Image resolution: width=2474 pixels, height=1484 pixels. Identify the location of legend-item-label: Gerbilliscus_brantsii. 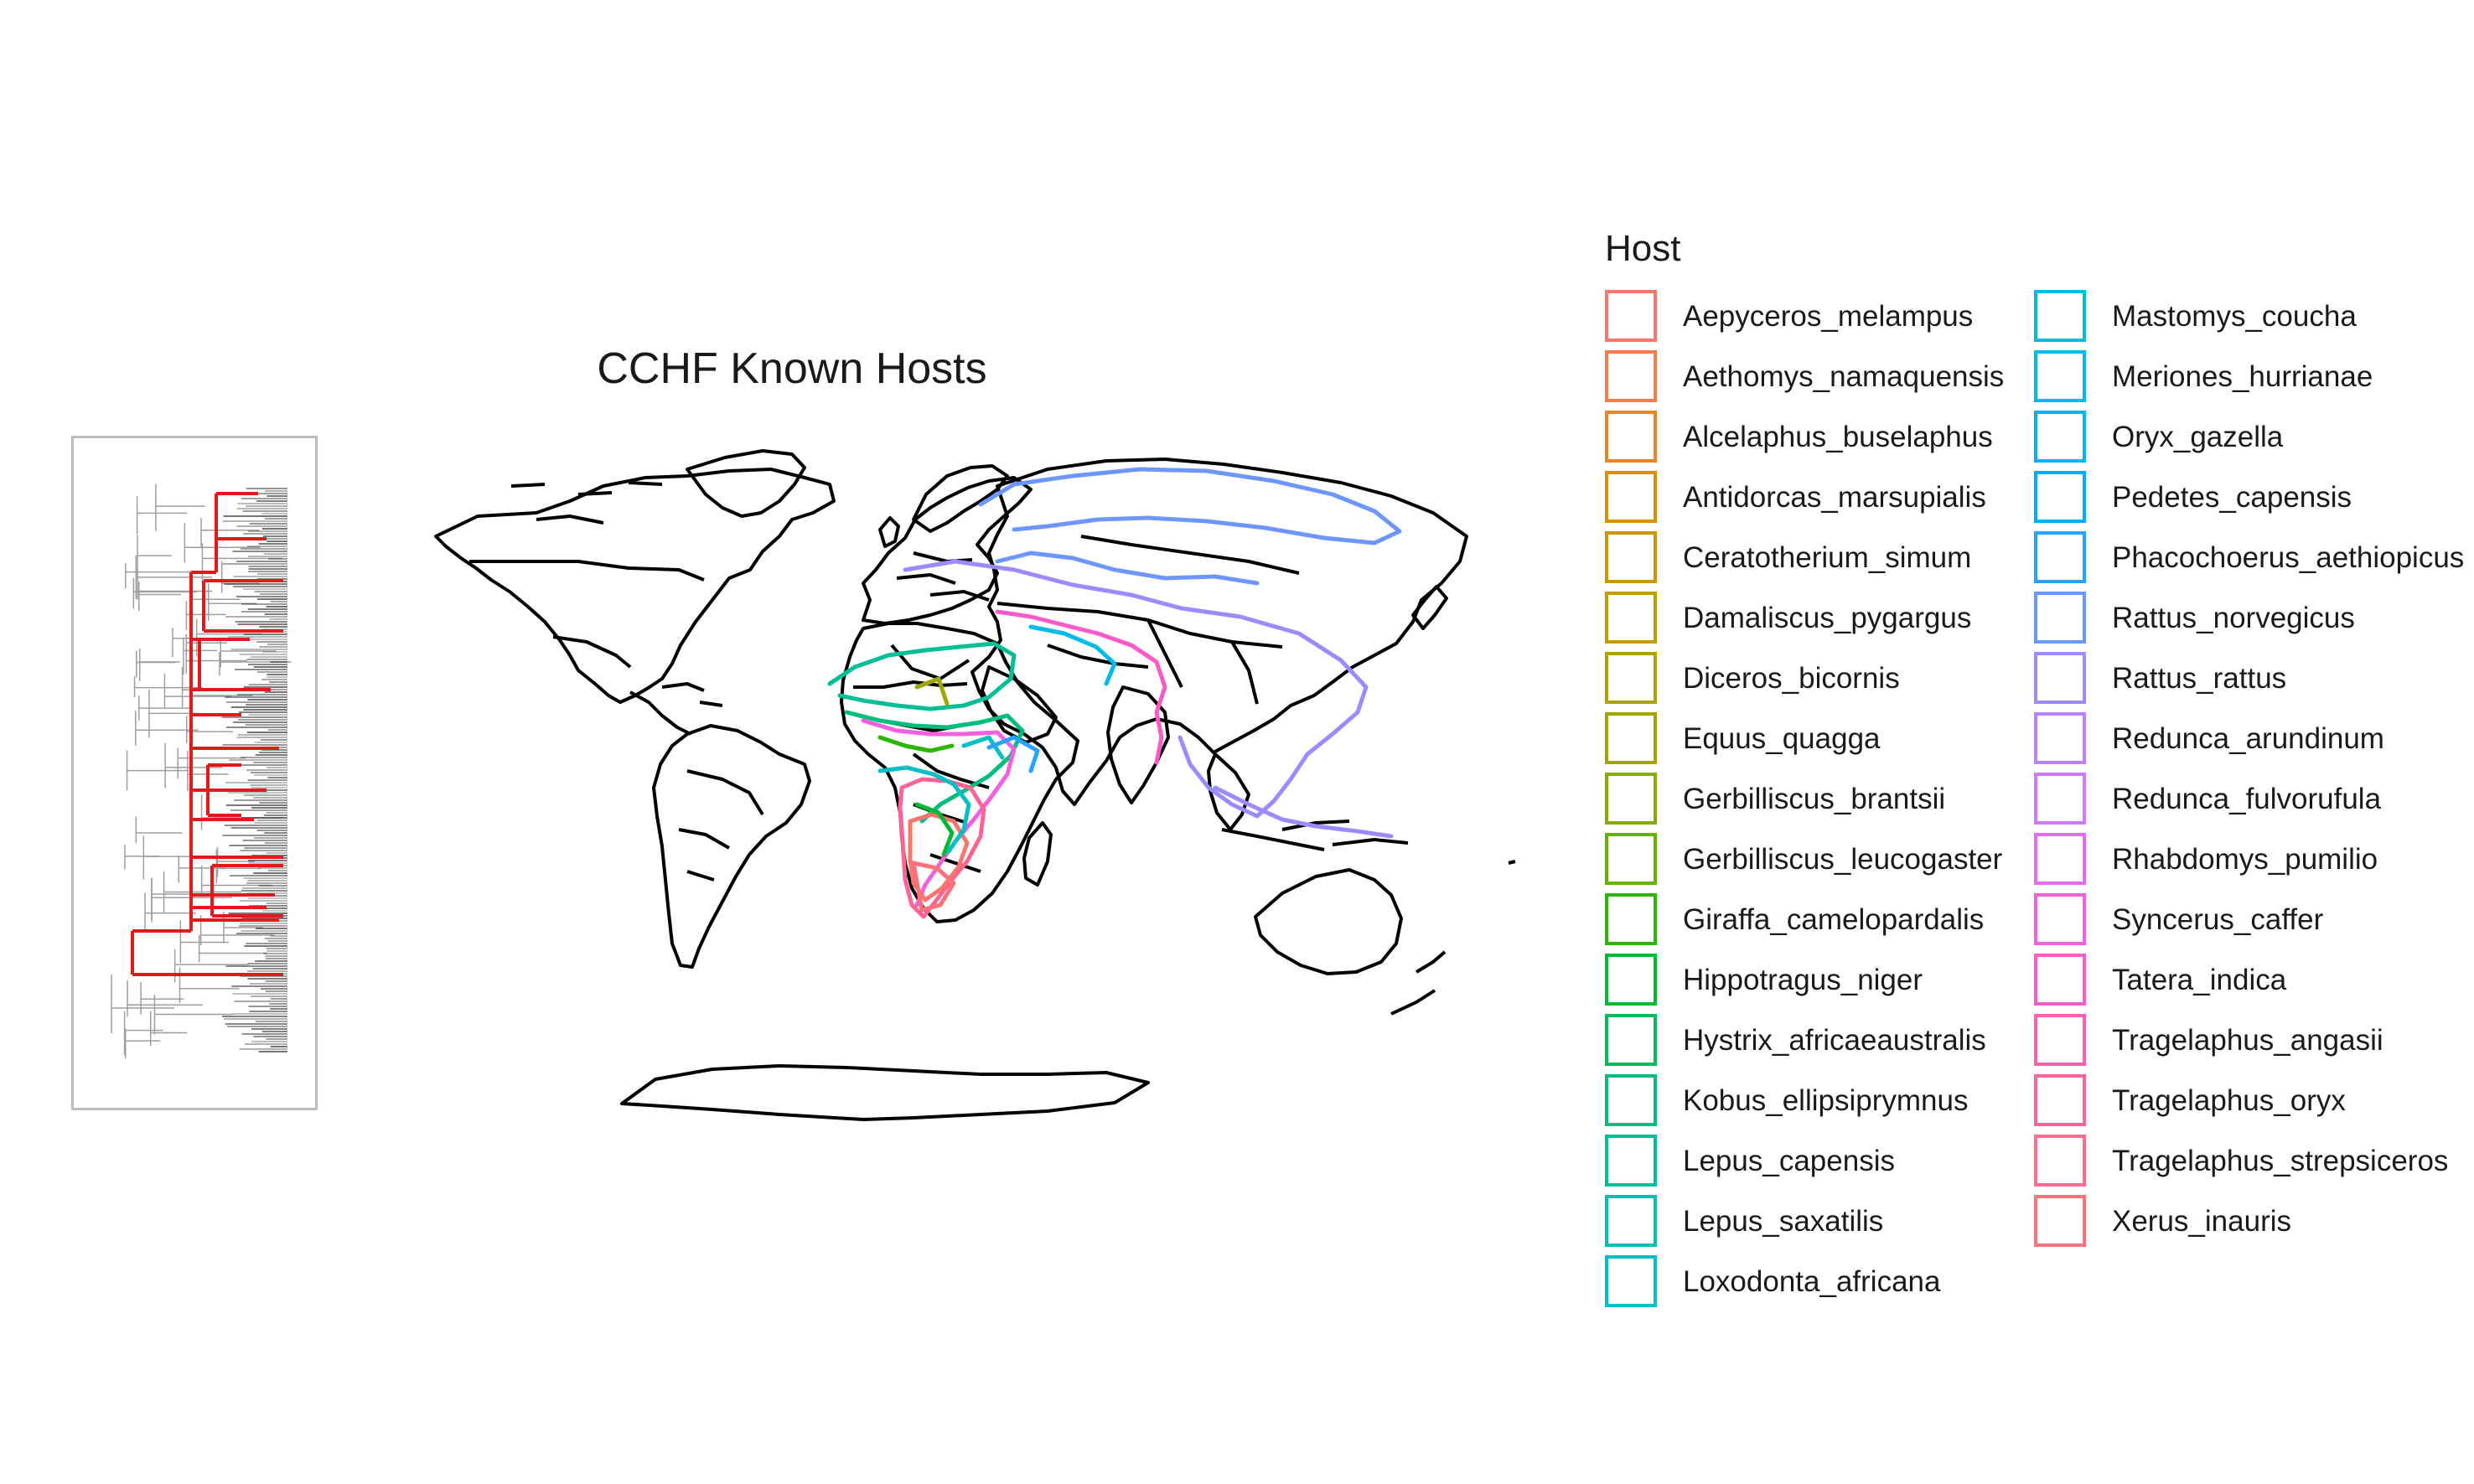
(1814, 799).